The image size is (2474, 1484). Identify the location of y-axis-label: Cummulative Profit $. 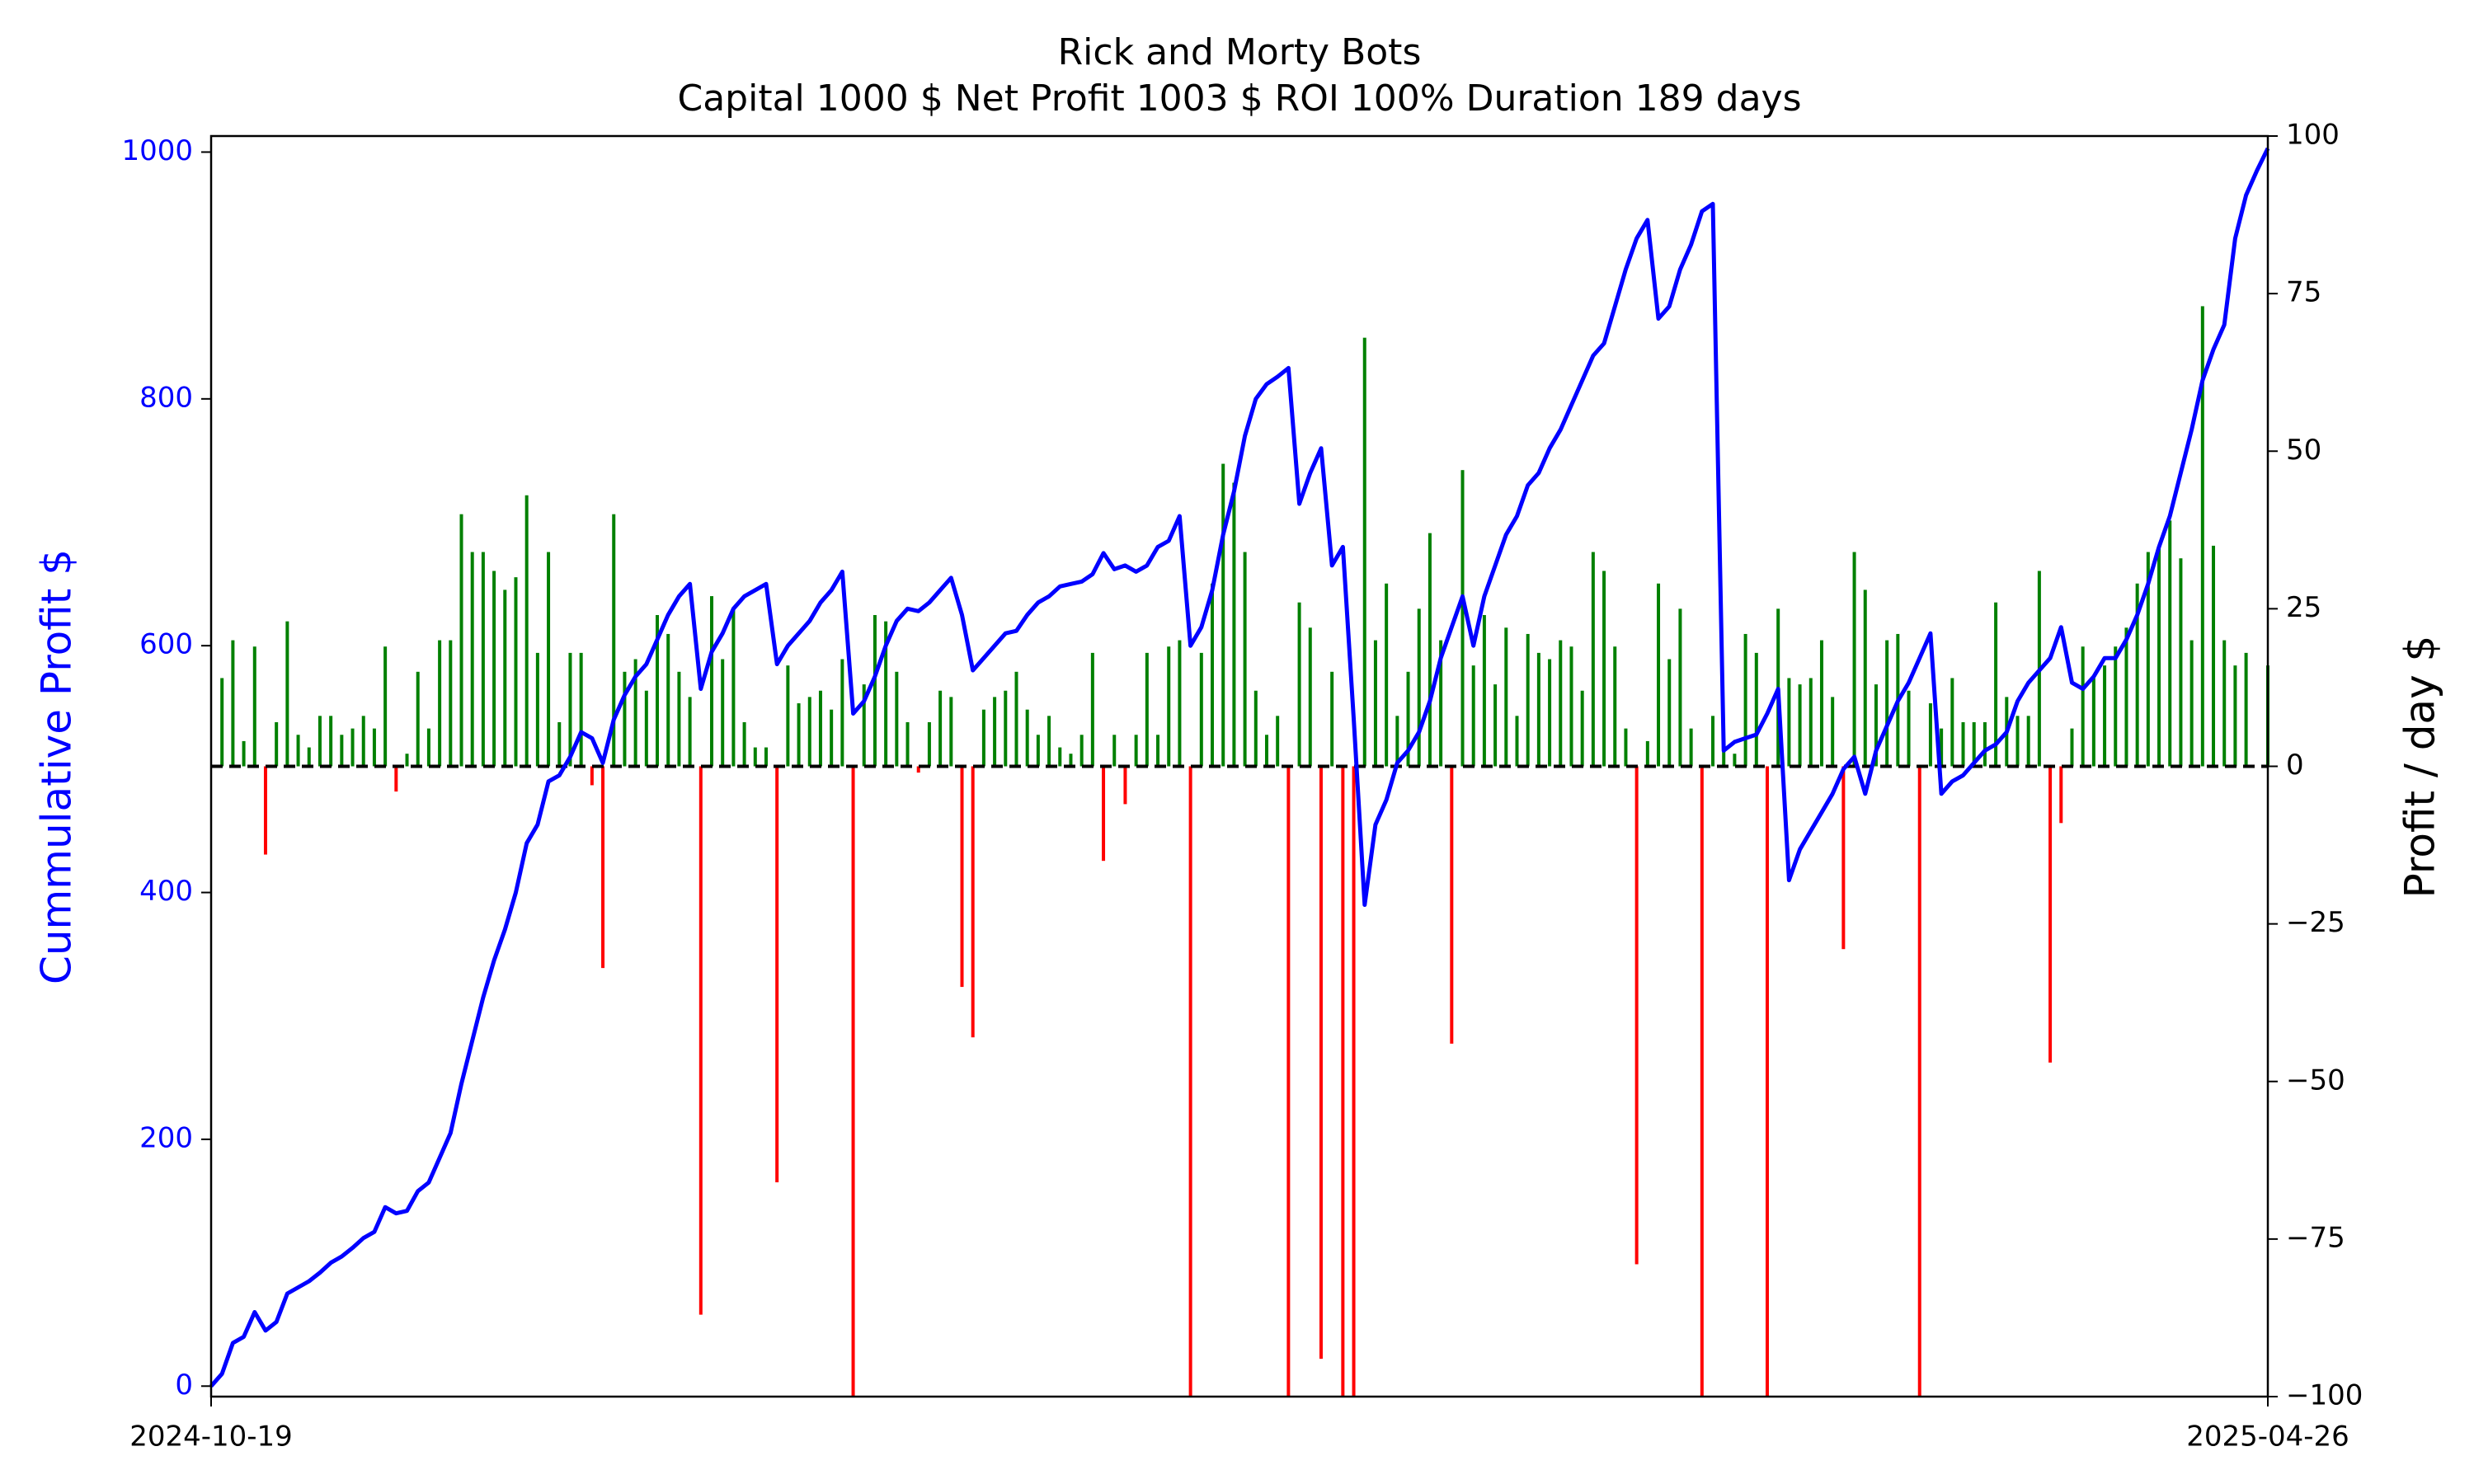
(57, 766).